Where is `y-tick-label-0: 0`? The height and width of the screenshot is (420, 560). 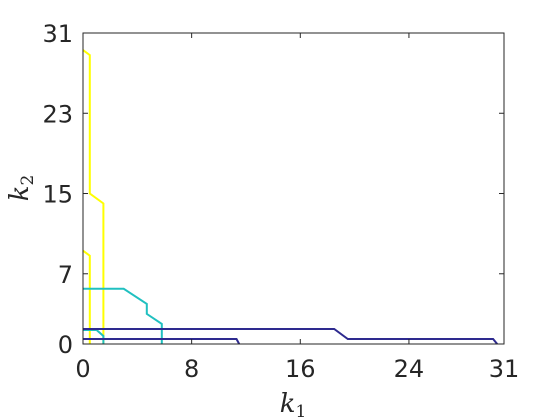
y-tick-label-0: 0 is located at coordinates (65, 345).